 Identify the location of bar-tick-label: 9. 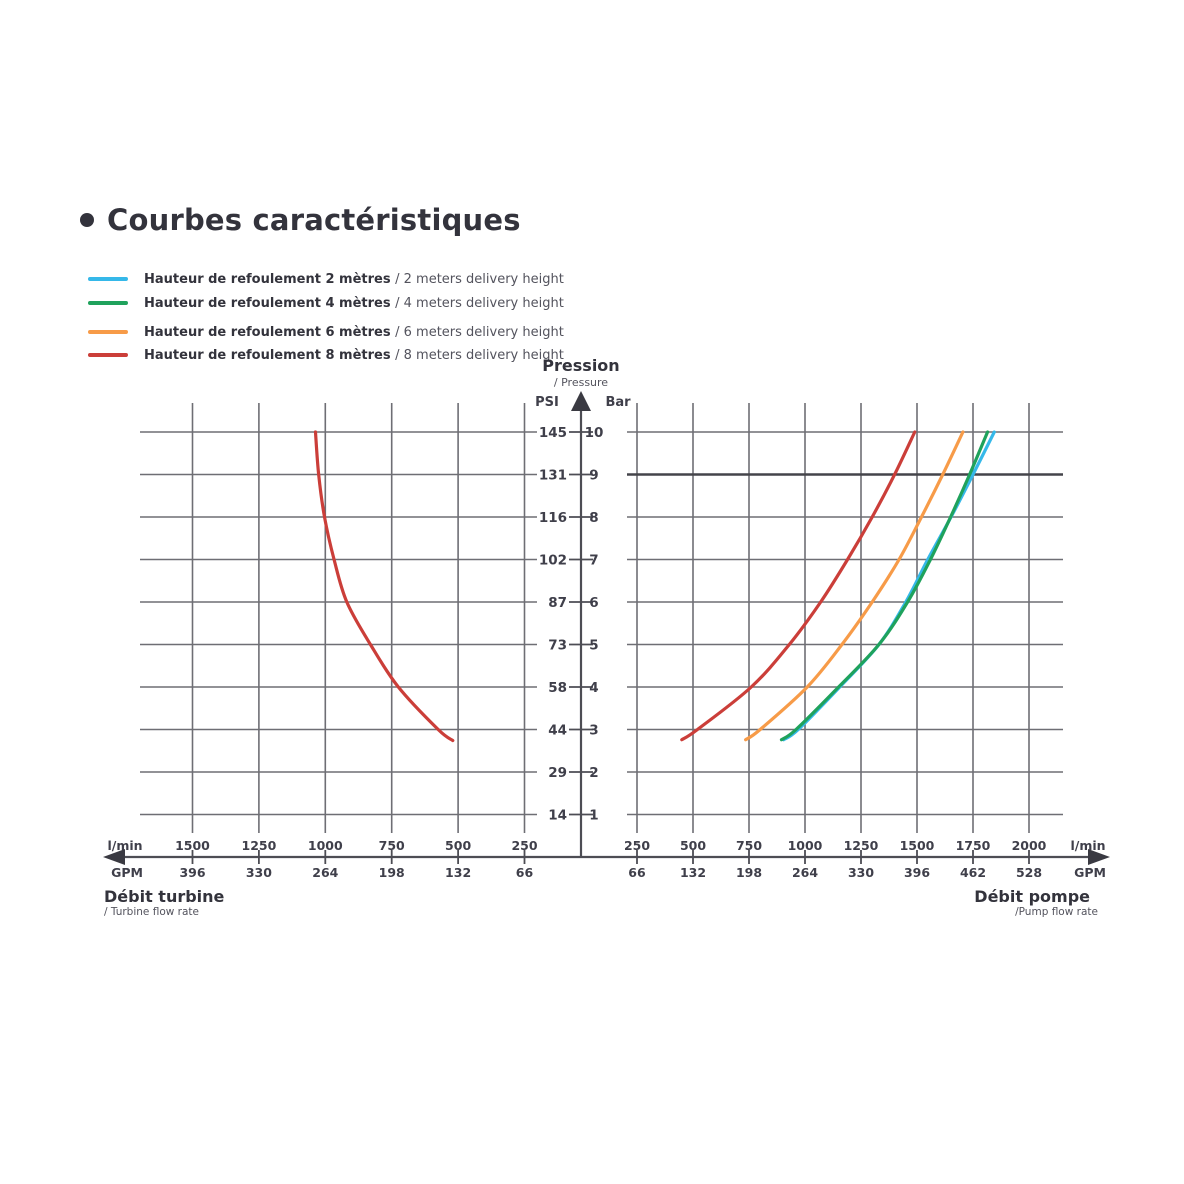
(593, 476).